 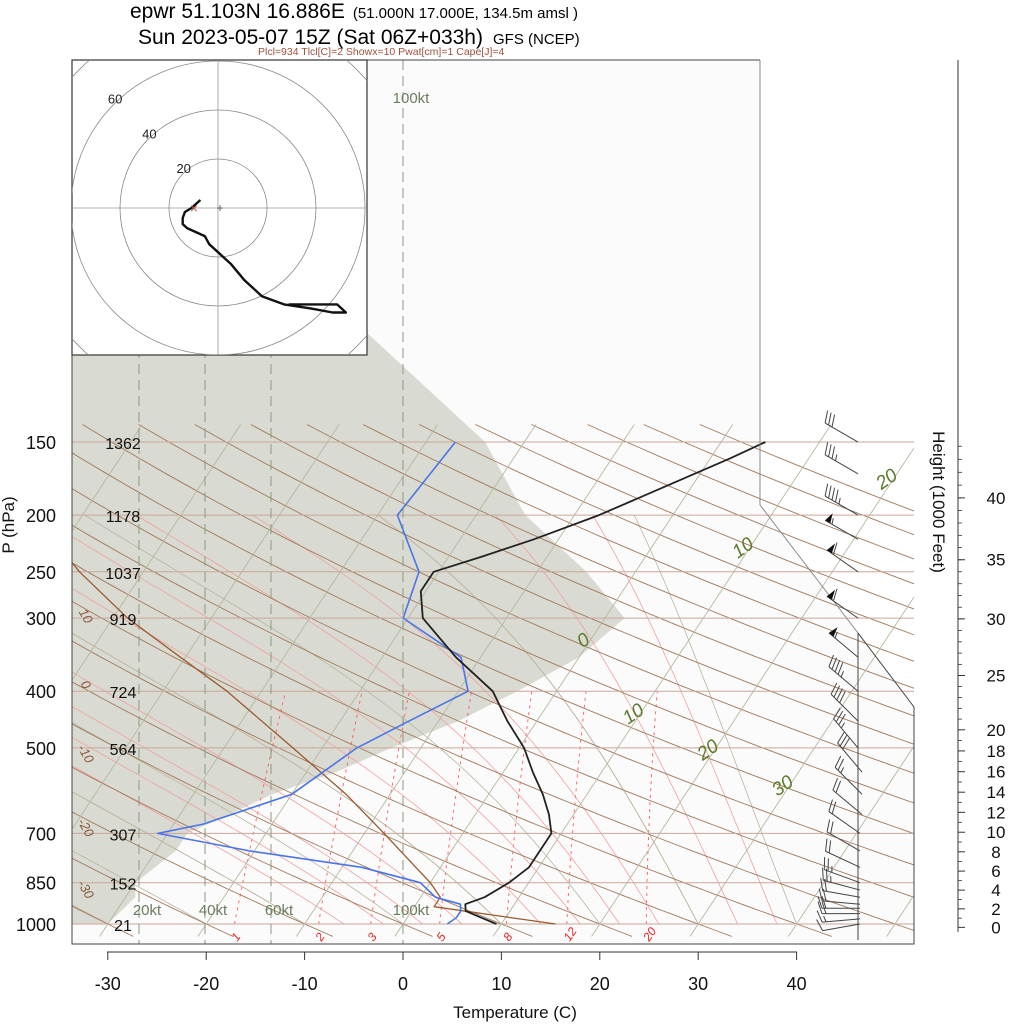 I want to click on plot-frame-edge, so click(x=809, y=347).